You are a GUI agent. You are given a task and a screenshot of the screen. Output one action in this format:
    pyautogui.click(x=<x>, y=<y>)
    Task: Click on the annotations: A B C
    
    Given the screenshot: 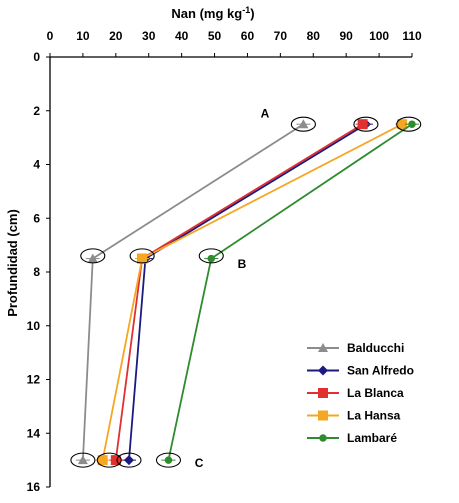 What is the action you would take?
    pyautogui.click(x=232, y=287)
    